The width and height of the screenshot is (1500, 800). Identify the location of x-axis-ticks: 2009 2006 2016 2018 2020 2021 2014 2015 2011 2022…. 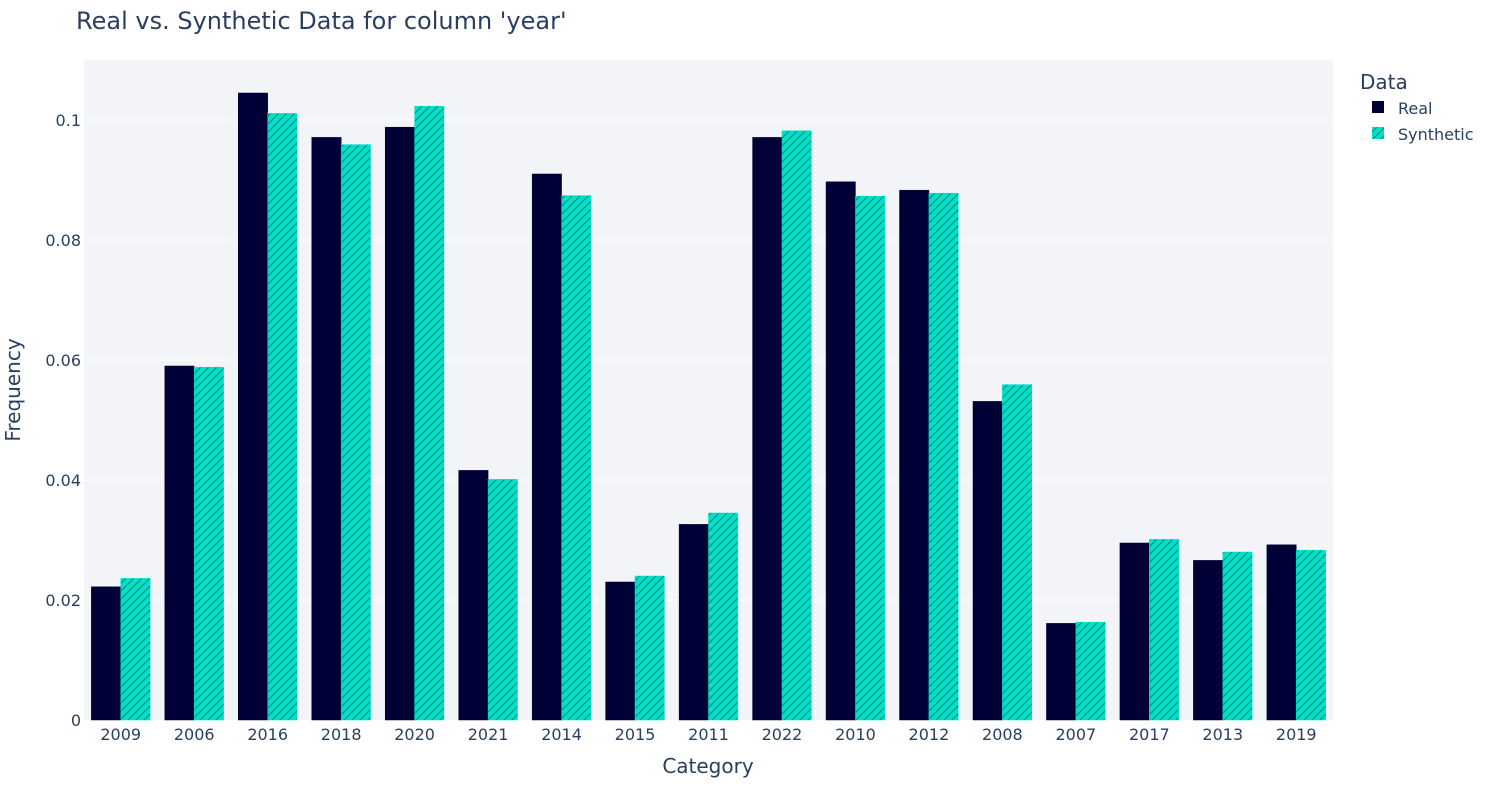
(708, 734).